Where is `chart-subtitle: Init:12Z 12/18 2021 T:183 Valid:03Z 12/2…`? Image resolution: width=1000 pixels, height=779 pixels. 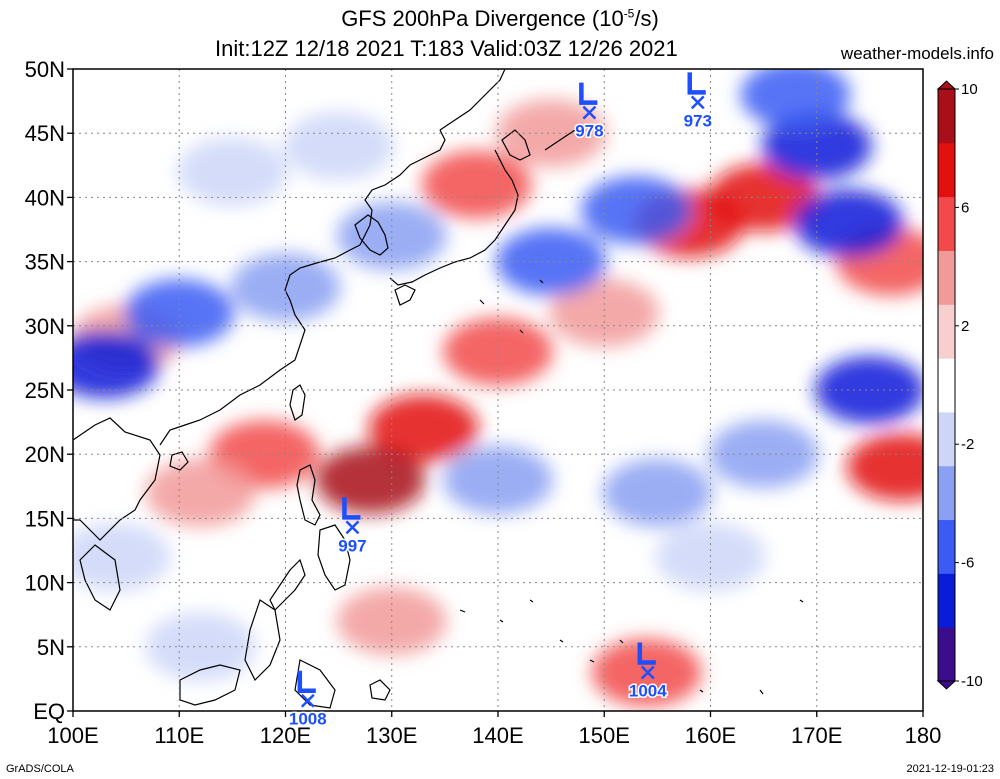 chart-subtitle: Init:12Z 12/18 2021 T:183 Valid:03Z 12/2… is located at coordinates (446, 48).